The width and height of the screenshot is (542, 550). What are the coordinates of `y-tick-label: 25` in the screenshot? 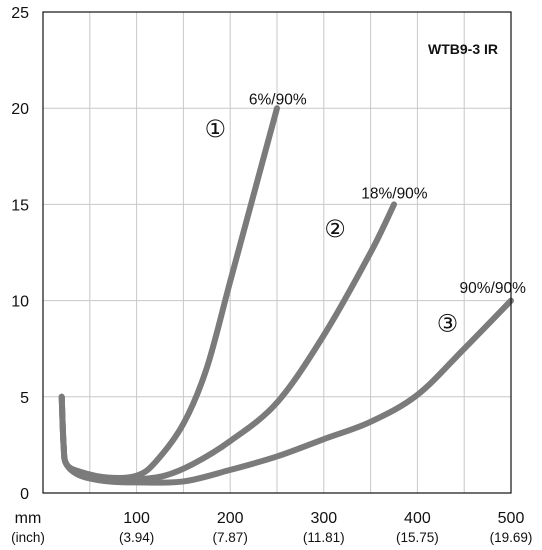 It's located at (20, 13).